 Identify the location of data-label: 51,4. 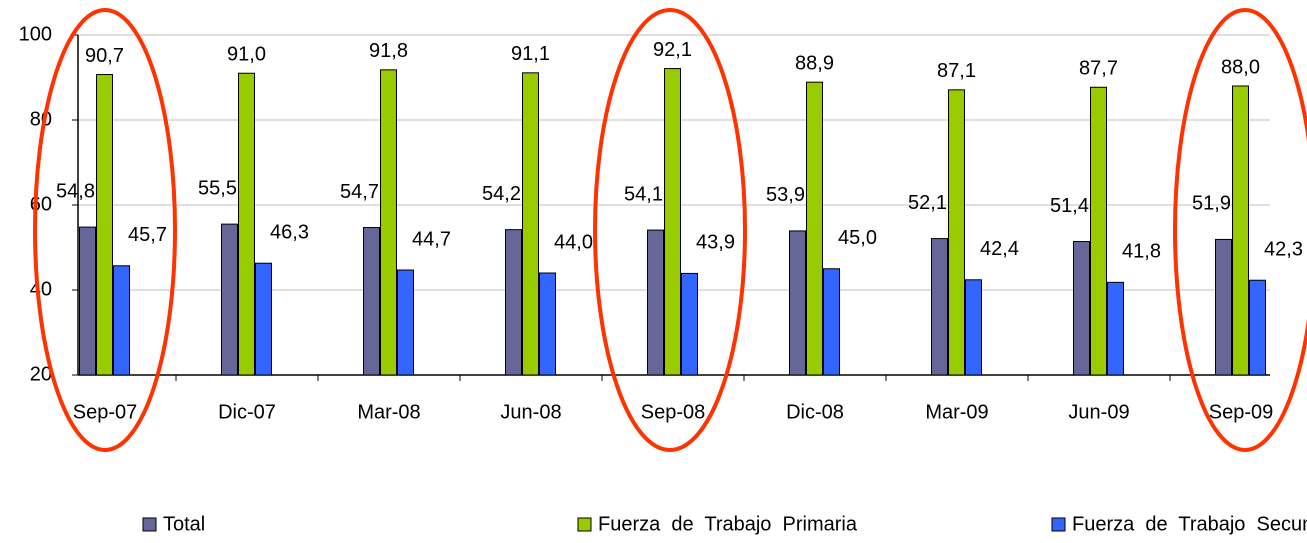
(1069, 206).